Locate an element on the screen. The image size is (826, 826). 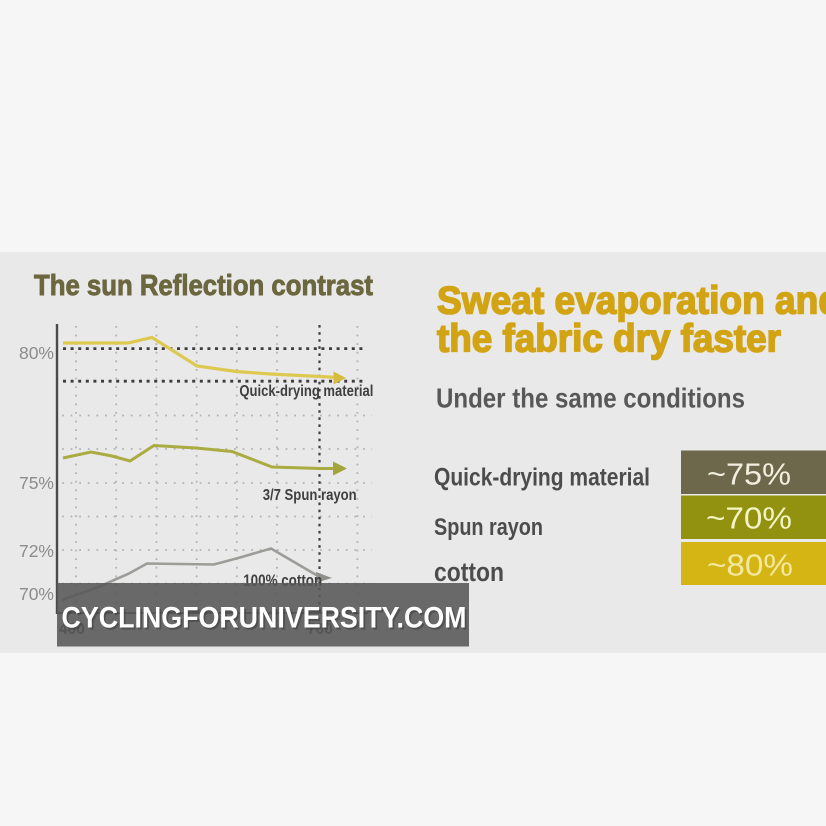
svg-text: 72% is located at coordinates (36, 551).